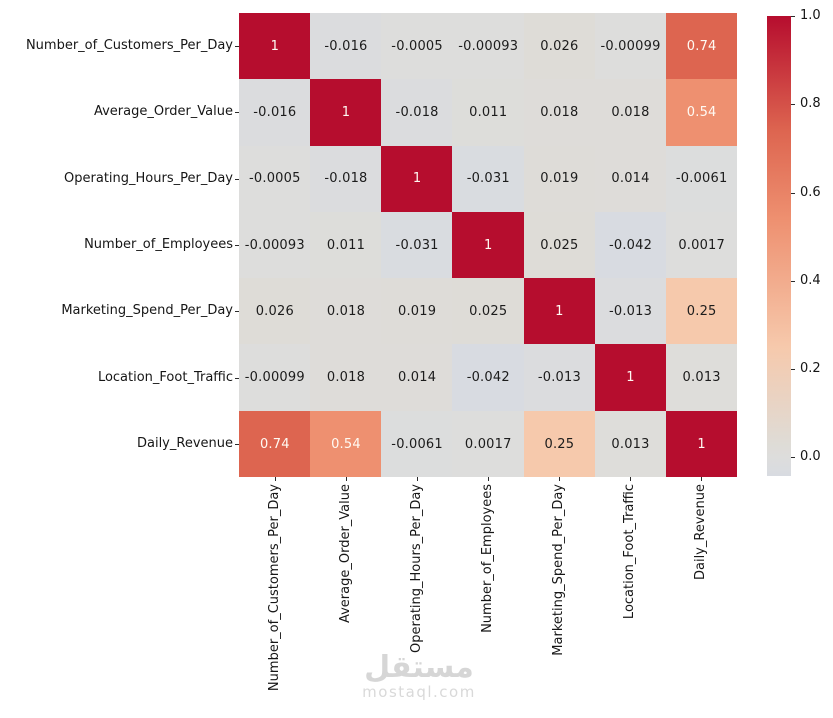 This screenshot has width=833, height=718. What do you see at coordinates (701, 245) in the screenshot?
I see `cell-value: 0.0017` at bounding box center [701, 245].